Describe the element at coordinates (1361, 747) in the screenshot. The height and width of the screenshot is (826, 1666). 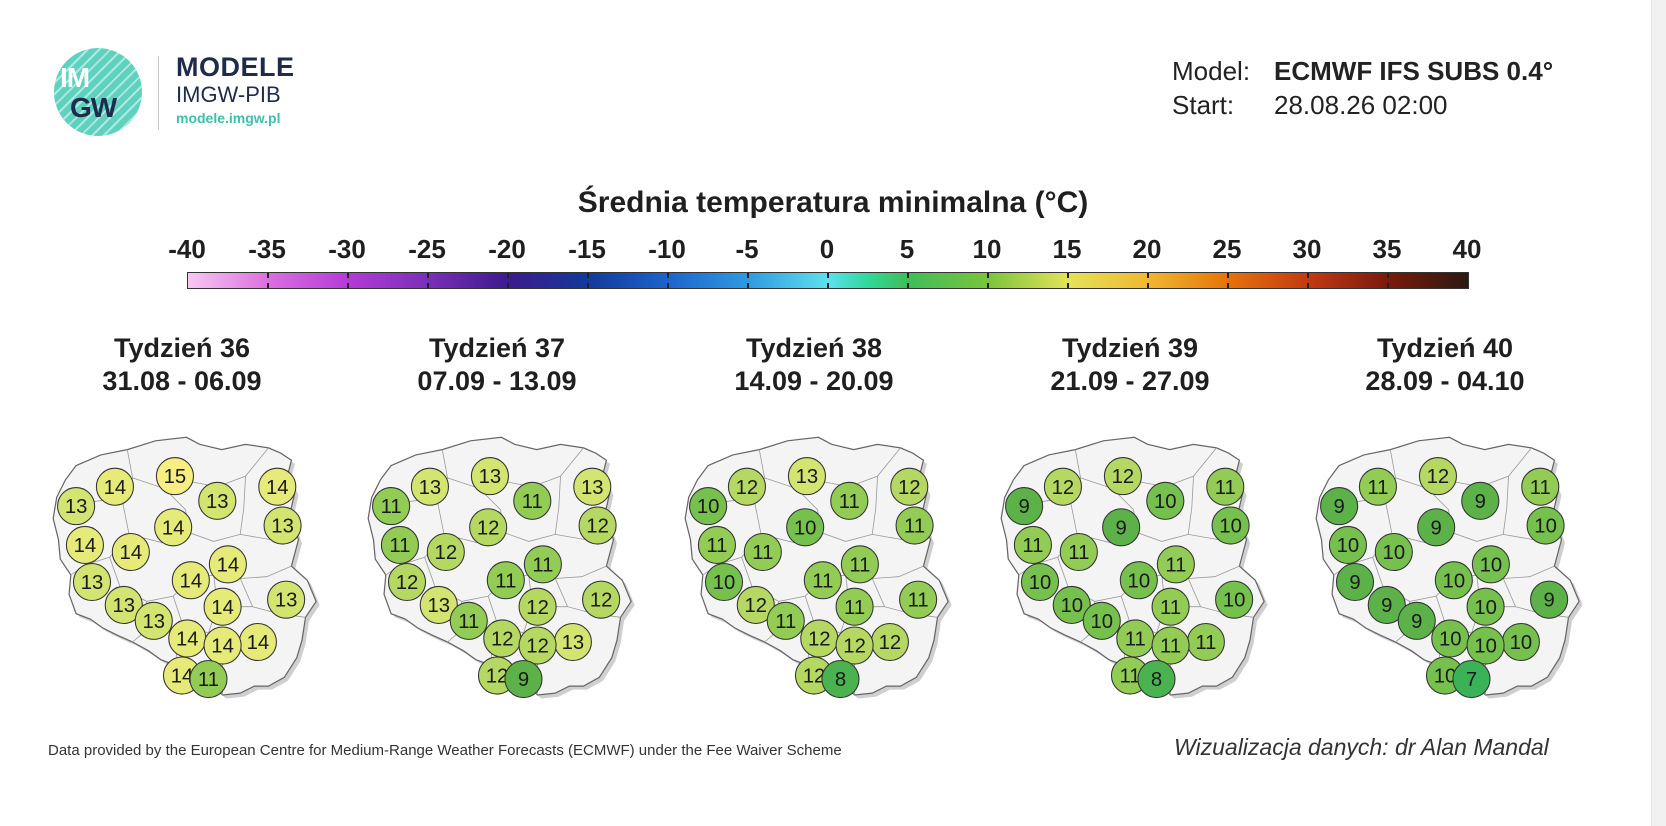
I see `visualization-credit: Wizualizacja danych: dr Alan Mandal` at that location.